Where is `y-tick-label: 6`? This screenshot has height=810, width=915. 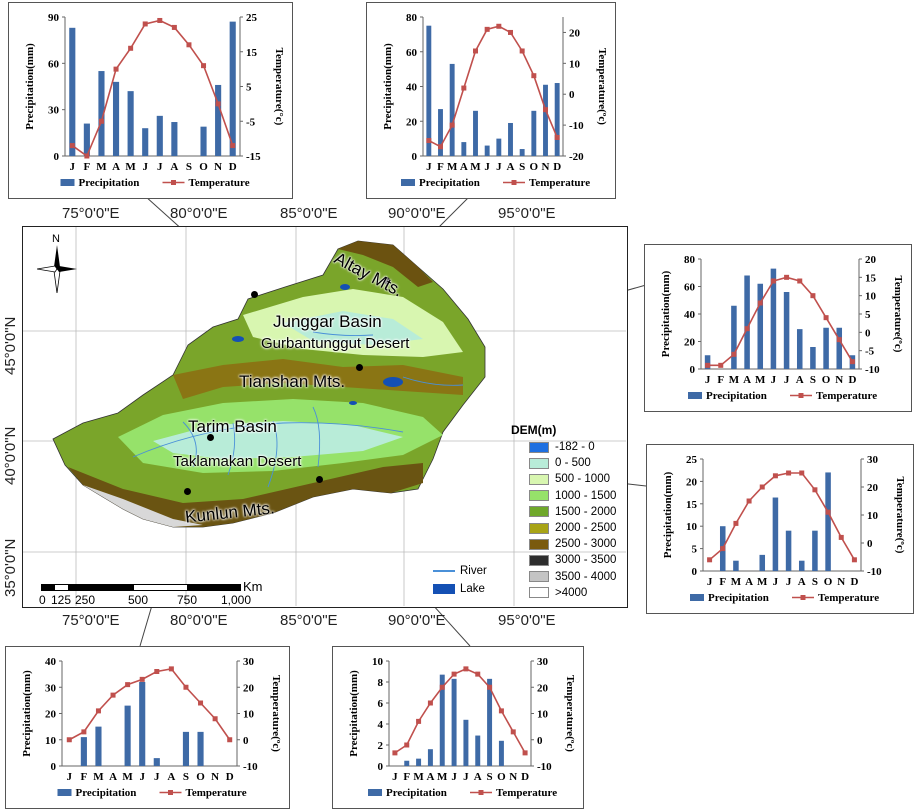
y-tick-label: 6 is located at coordinates (381, 704).